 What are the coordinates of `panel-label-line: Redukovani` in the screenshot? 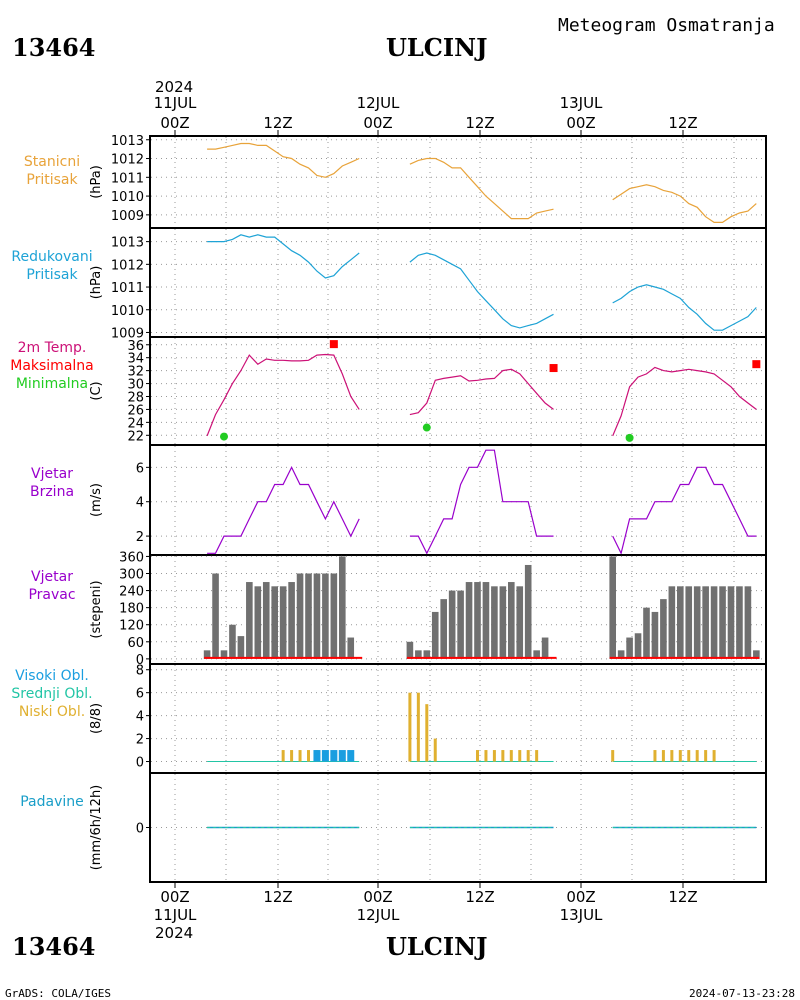 It's located at (51, 257).